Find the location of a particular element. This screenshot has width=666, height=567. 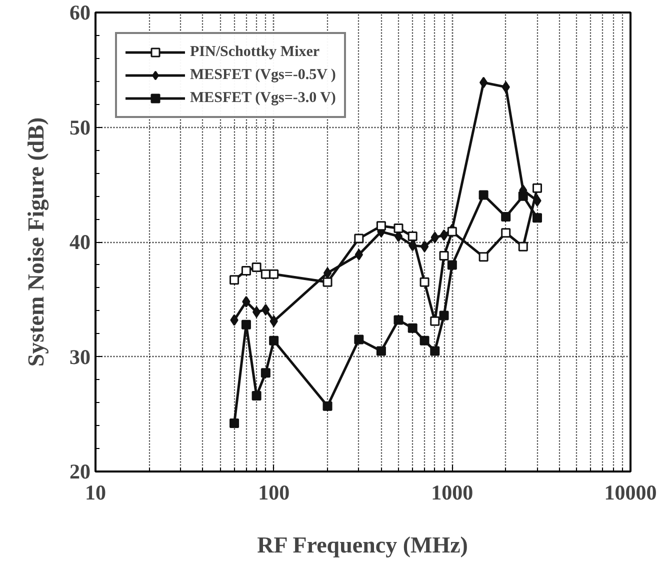

y-tick-label: 40 is located at coordinates (80, 242).